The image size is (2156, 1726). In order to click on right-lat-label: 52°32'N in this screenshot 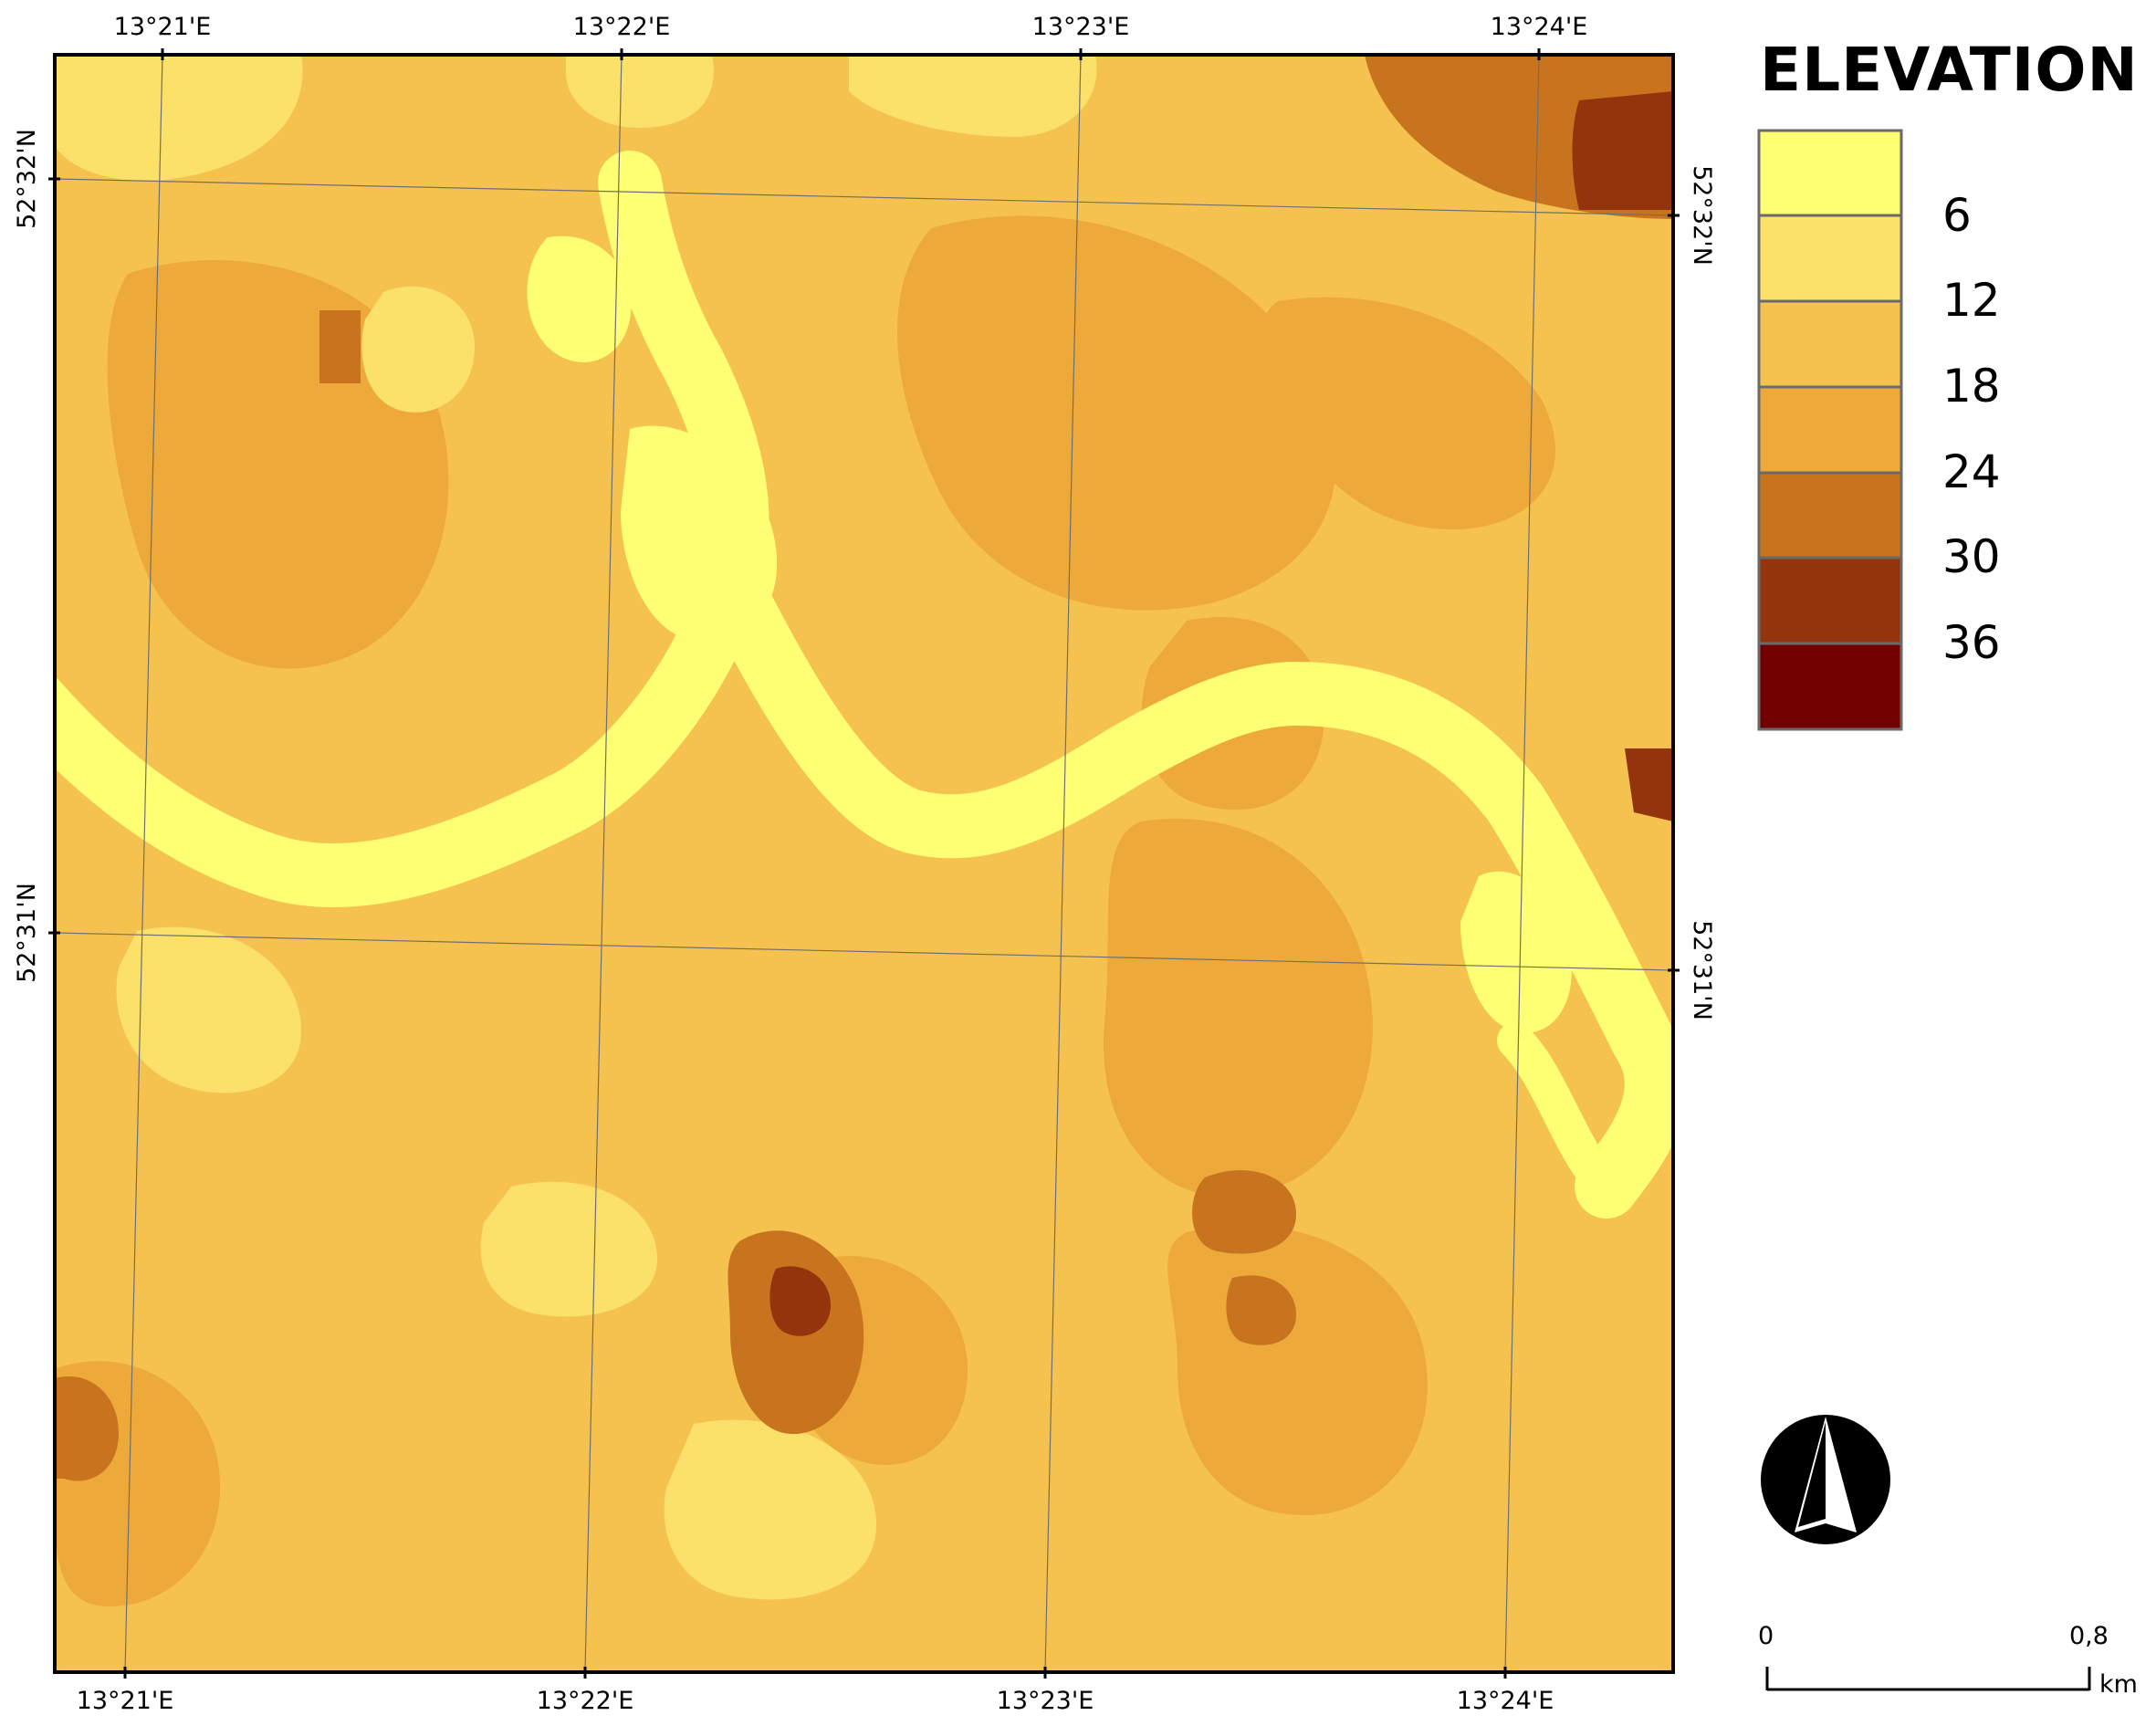, I will do `click(1702, 215)`.